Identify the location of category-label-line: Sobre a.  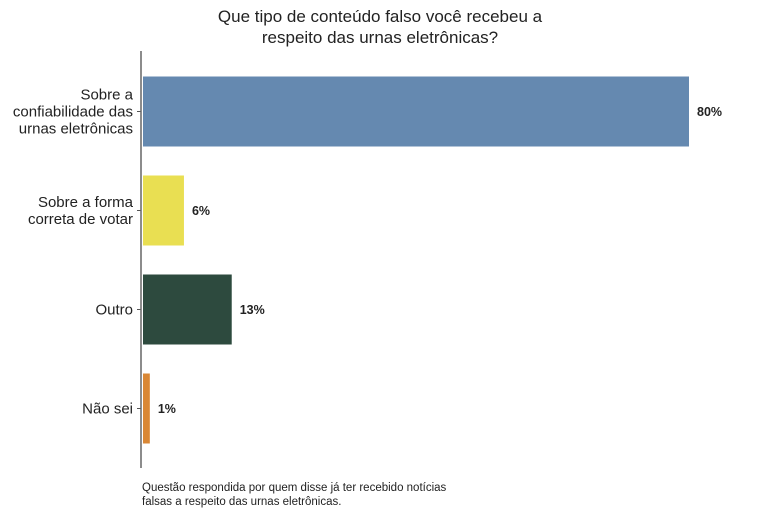
(106, 95).